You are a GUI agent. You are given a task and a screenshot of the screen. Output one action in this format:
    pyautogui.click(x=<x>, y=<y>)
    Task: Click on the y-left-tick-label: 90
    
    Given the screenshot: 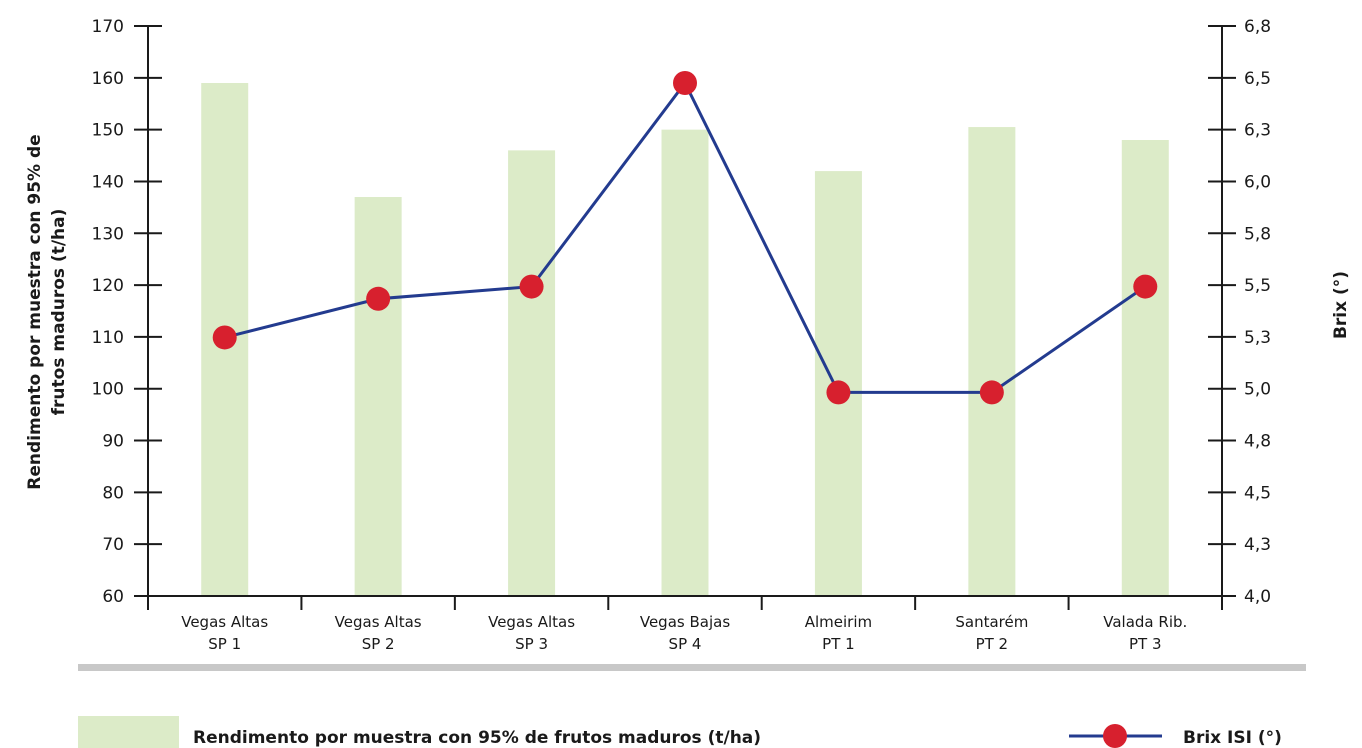 What is the action you would take?
    pyautogui.click(x=113, y=442)
    